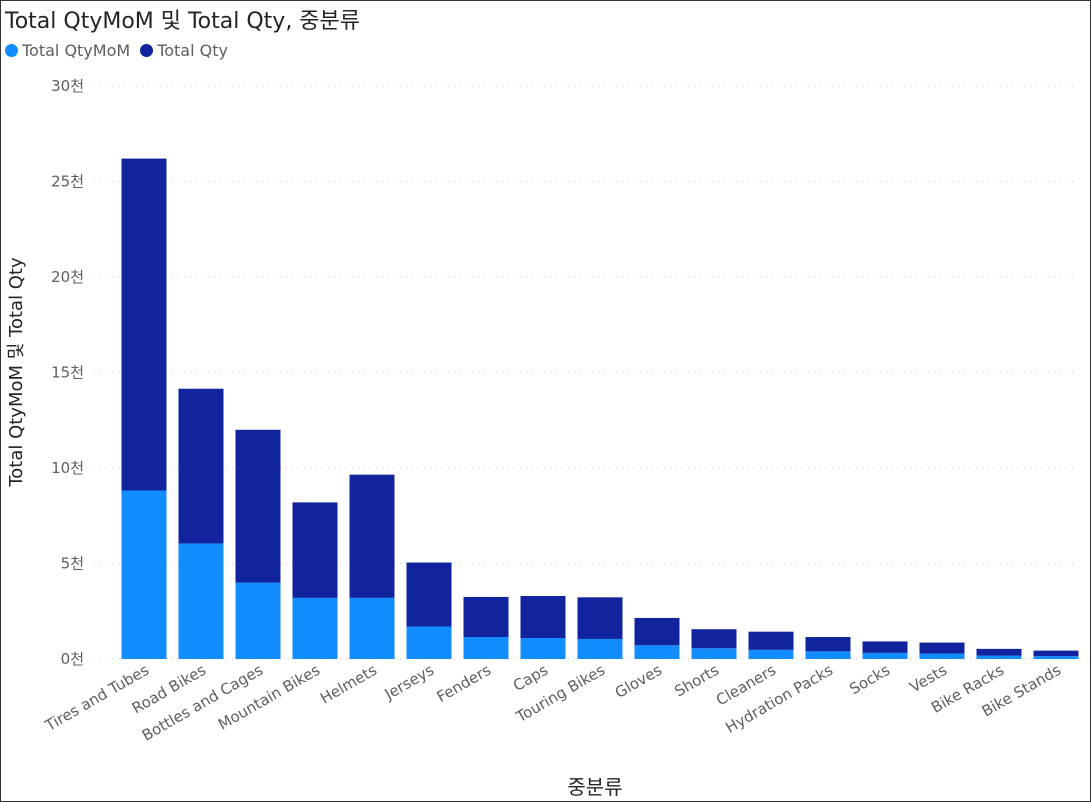  Describe the element at coordinates (192, 50) in the screenshot. I see `legend-label-total-qty: Total Qty` at that location.